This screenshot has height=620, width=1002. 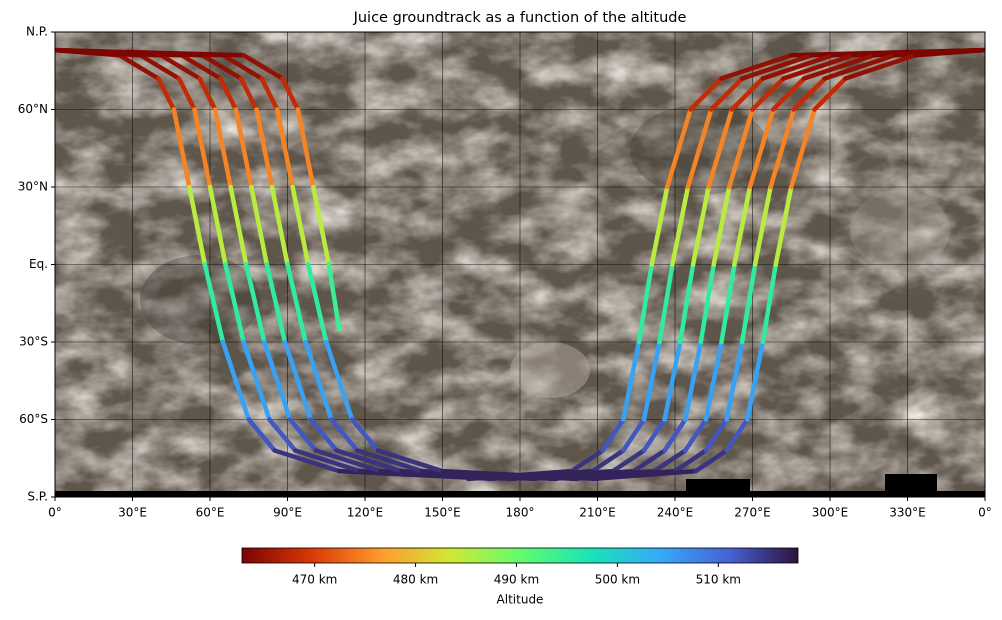 I want to click on x-tick-label: 180°, so click(x=520, y=513).